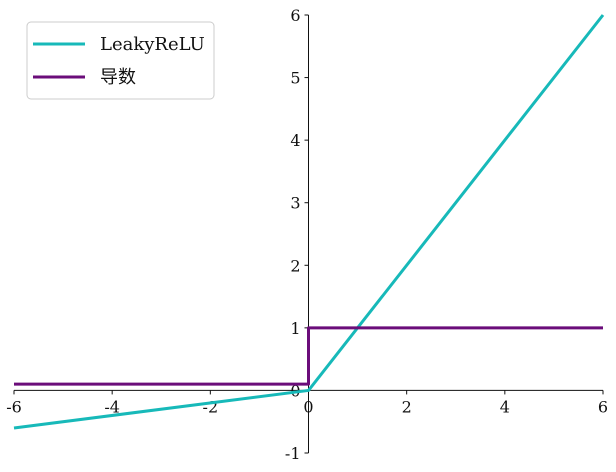 The width and height of the screenshot is (616, 472). I want to click on x-tick-label: -2, so click(211, 406).